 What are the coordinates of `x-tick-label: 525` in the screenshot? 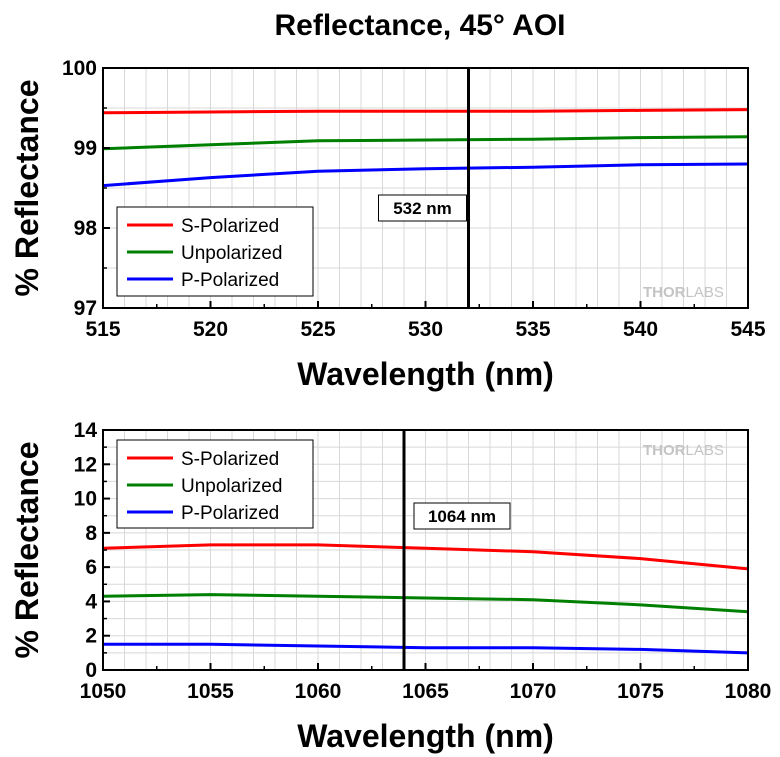 It's located at (317, 329).